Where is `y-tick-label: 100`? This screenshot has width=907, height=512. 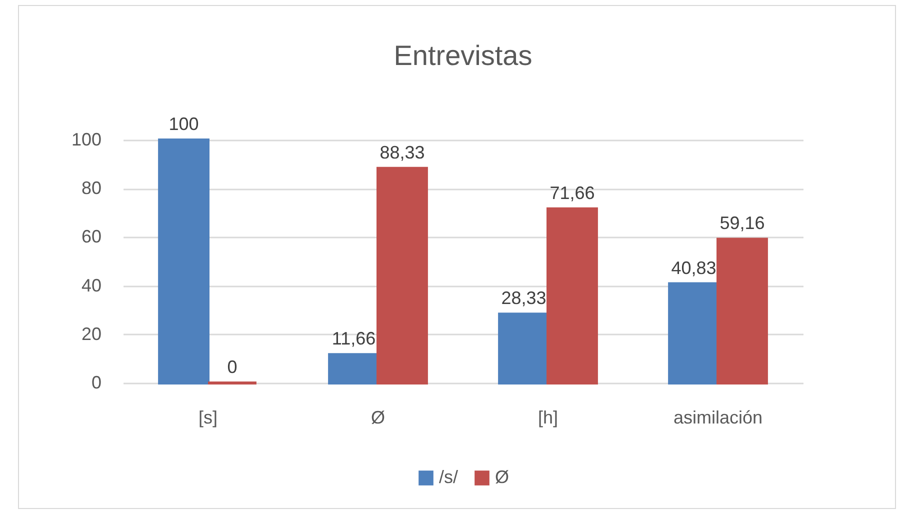 y-tick-label: 100 is located at coordinates (86, 140).